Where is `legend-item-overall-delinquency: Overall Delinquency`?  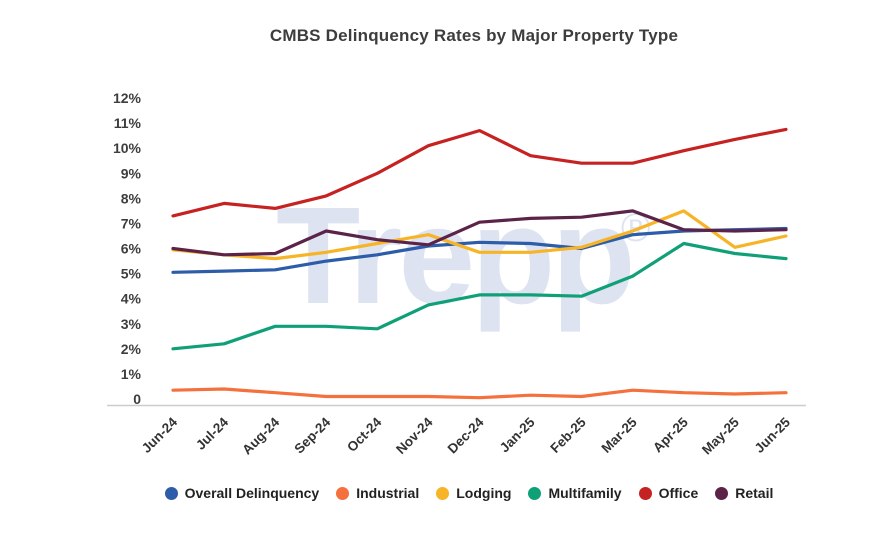
legend-item-overall-delinquency: Overall Delinquency is located at coordinates (242, 493).